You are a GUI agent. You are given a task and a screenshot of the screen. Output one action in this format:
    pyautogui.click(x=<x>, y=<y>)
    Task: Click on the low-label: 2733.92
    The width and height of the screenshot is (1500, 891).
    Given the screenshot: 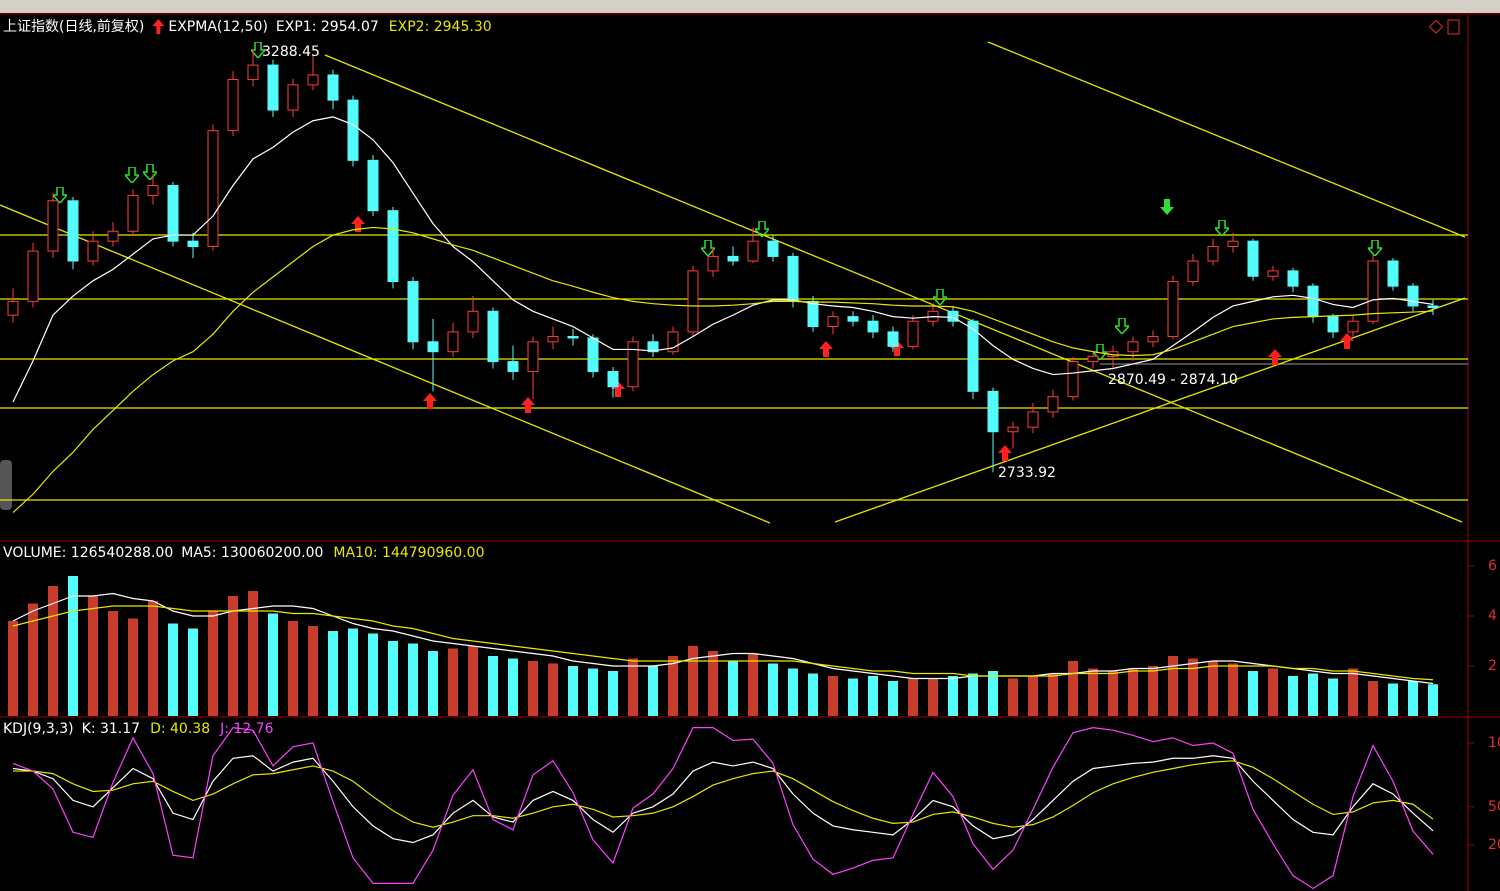 What is the action you would take?
    pyautogui.click(x=1027, y=473)
    